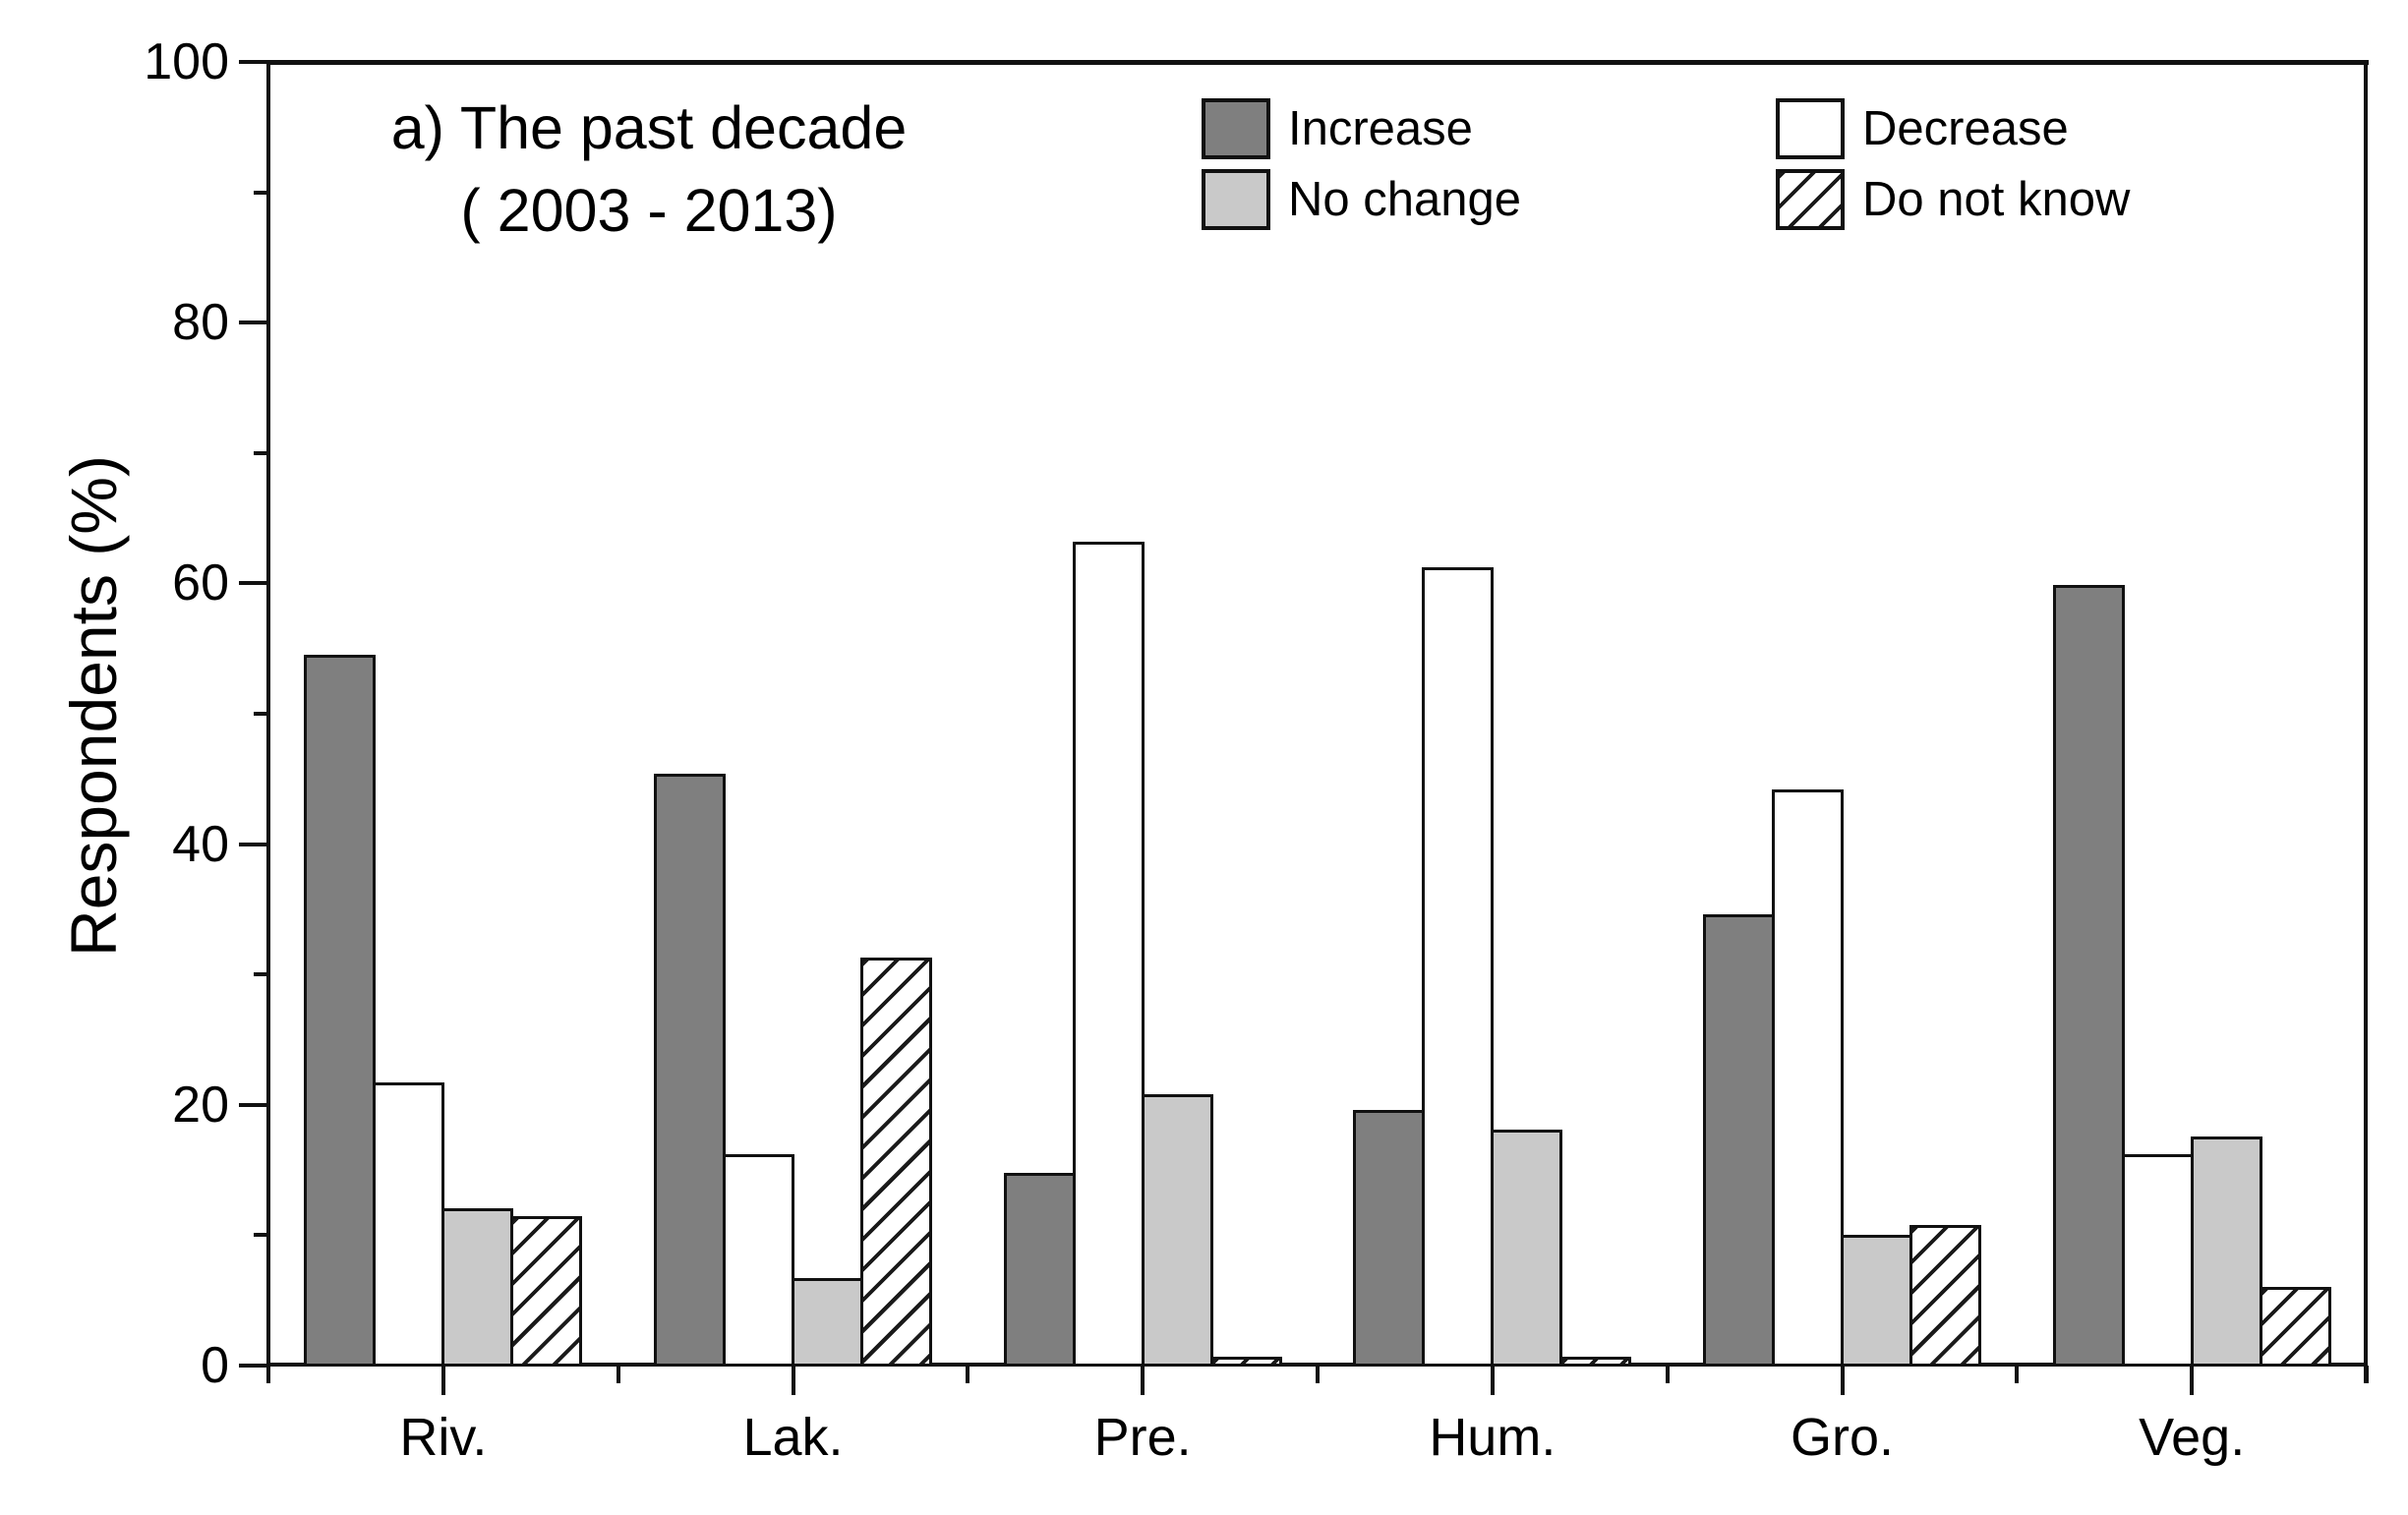  What do you see at coordinates (409, 1224) in the screenshot?
I see `bar-decrease-Riv` at bounding box center [409, 1224].